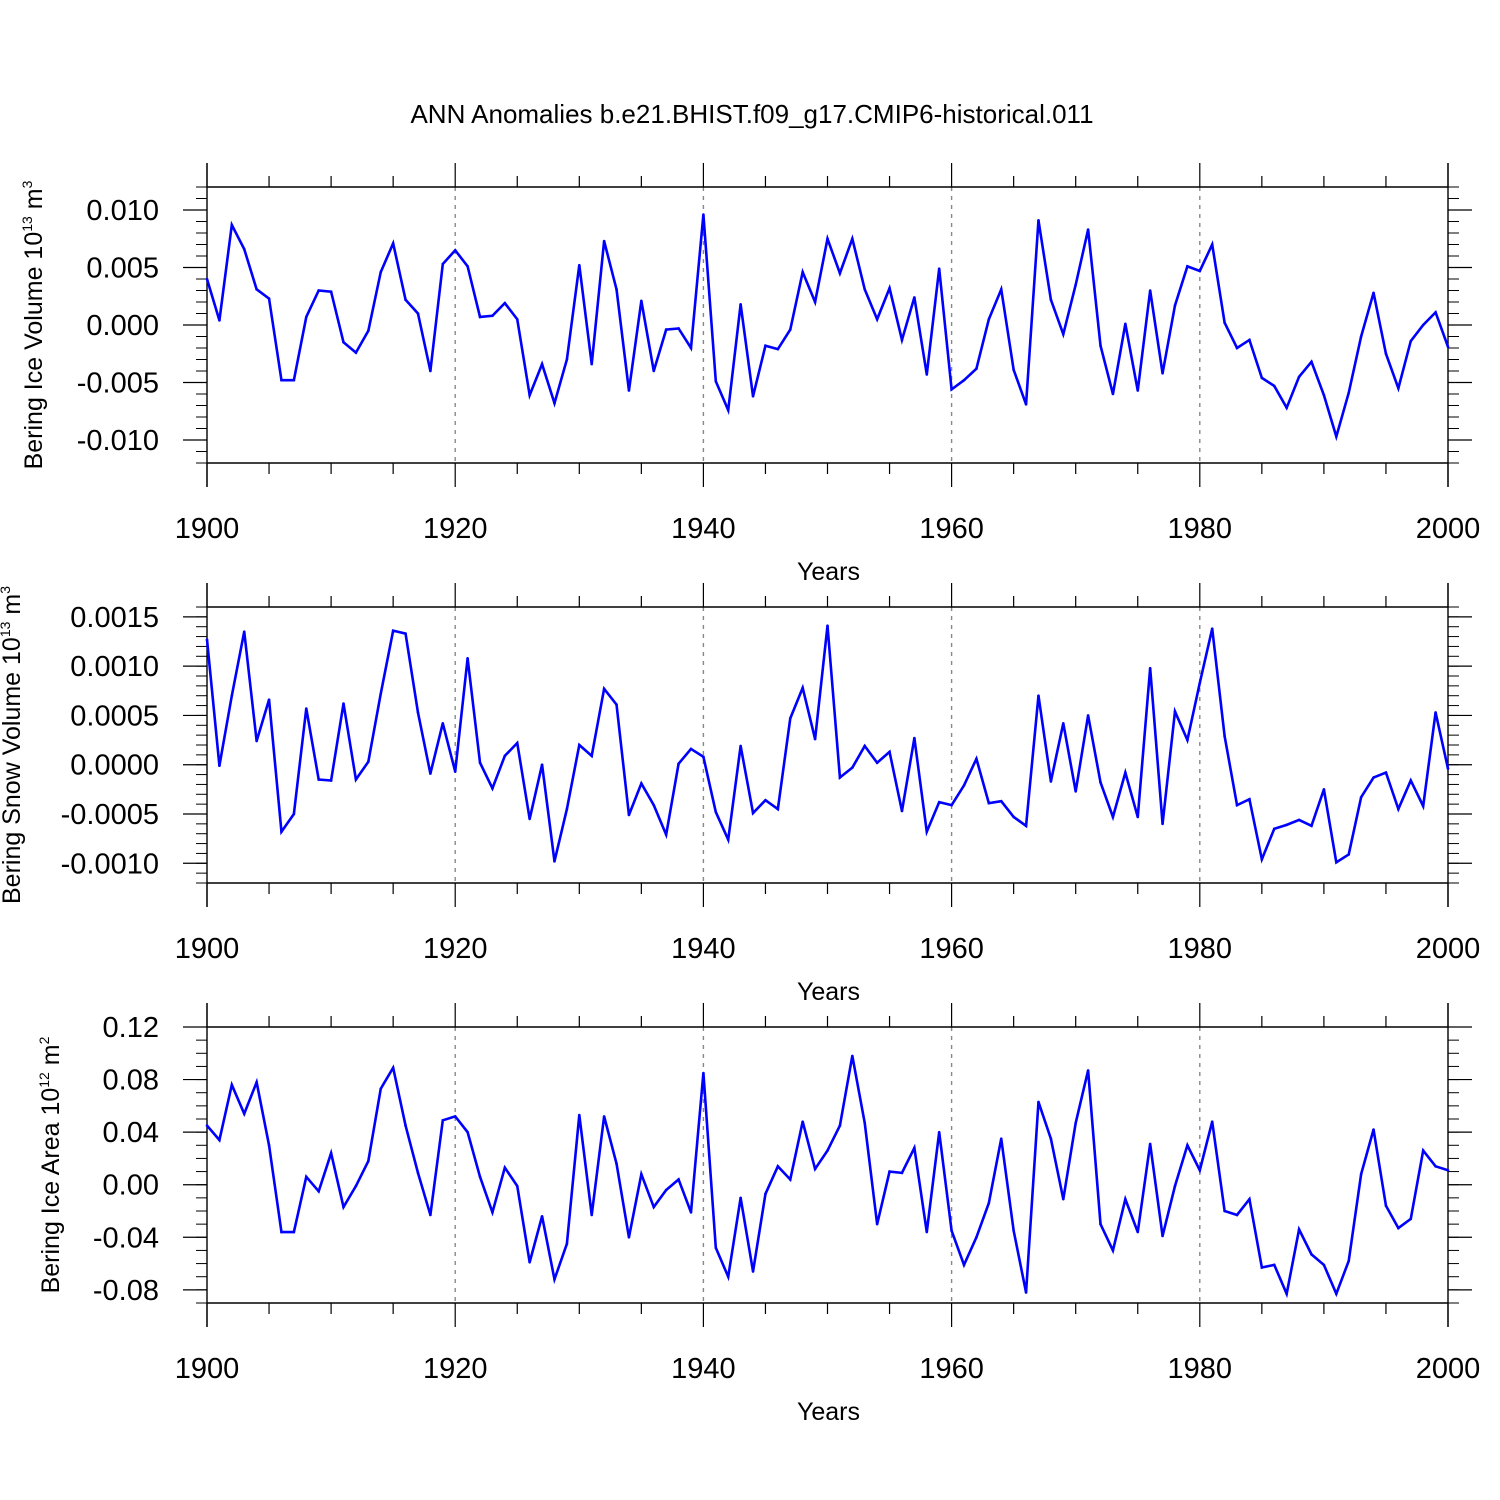 The height and width of the screenshot is (1500, 1500). I want to click on y-tick-label: -0.04, so click(126, 1238).